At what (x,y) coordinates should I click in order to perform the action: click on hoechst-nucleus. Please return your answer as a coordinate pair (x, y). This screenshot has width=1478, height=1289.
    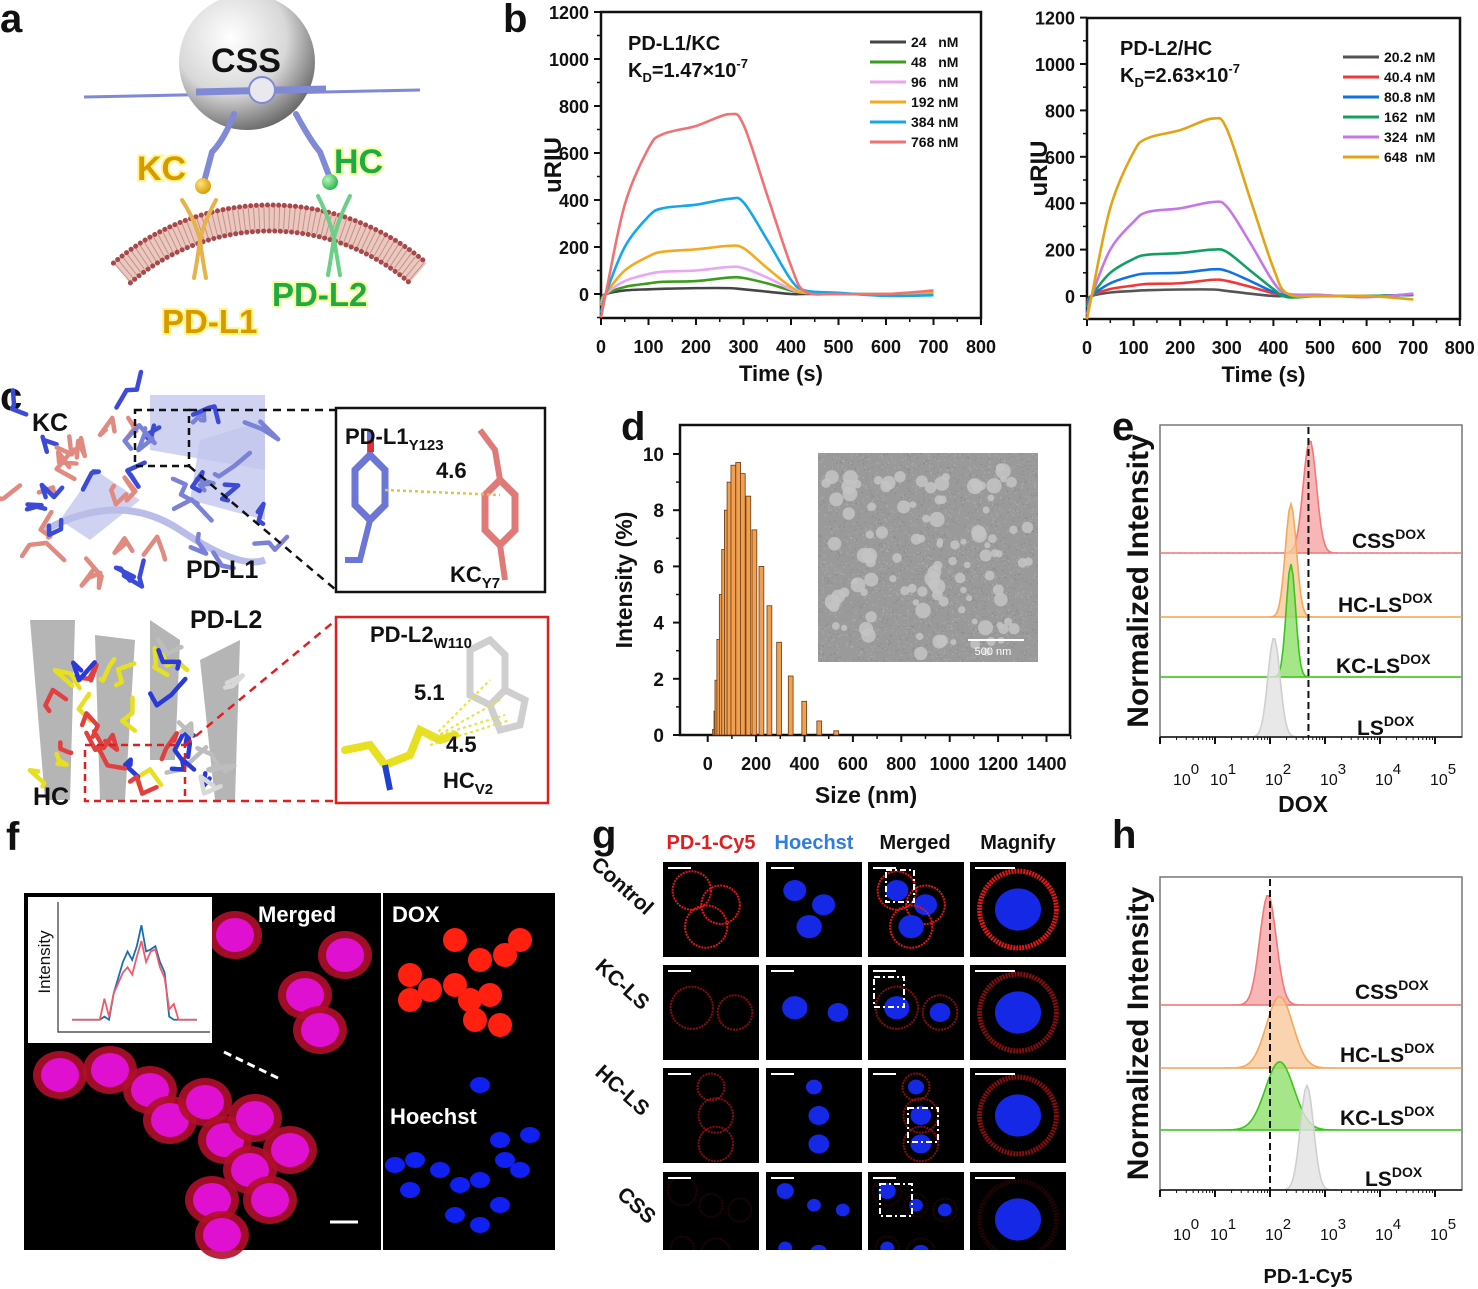
    Looking at the image, I should click on (530, 1135).